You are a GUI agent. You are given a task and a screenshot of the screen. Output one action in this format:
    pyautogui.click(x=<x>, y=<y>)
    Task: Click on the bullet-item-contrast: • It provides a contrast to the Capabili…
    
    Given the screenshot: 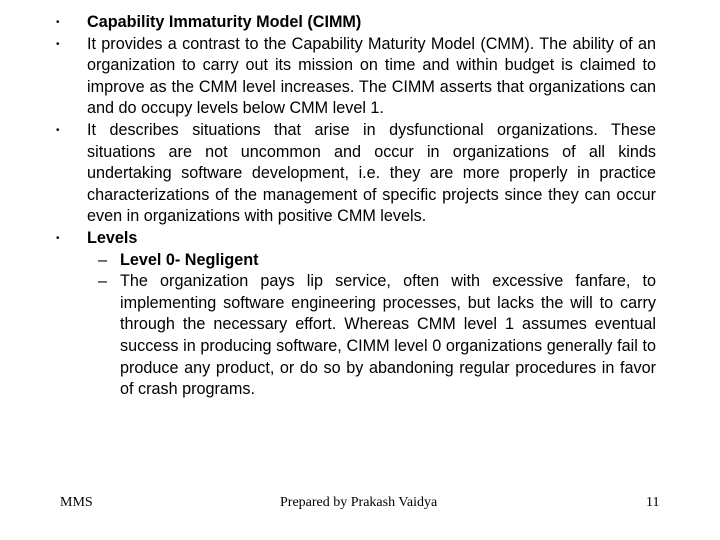 What is the action you would take?
    pyautogui.click(x=356, y=77)
    